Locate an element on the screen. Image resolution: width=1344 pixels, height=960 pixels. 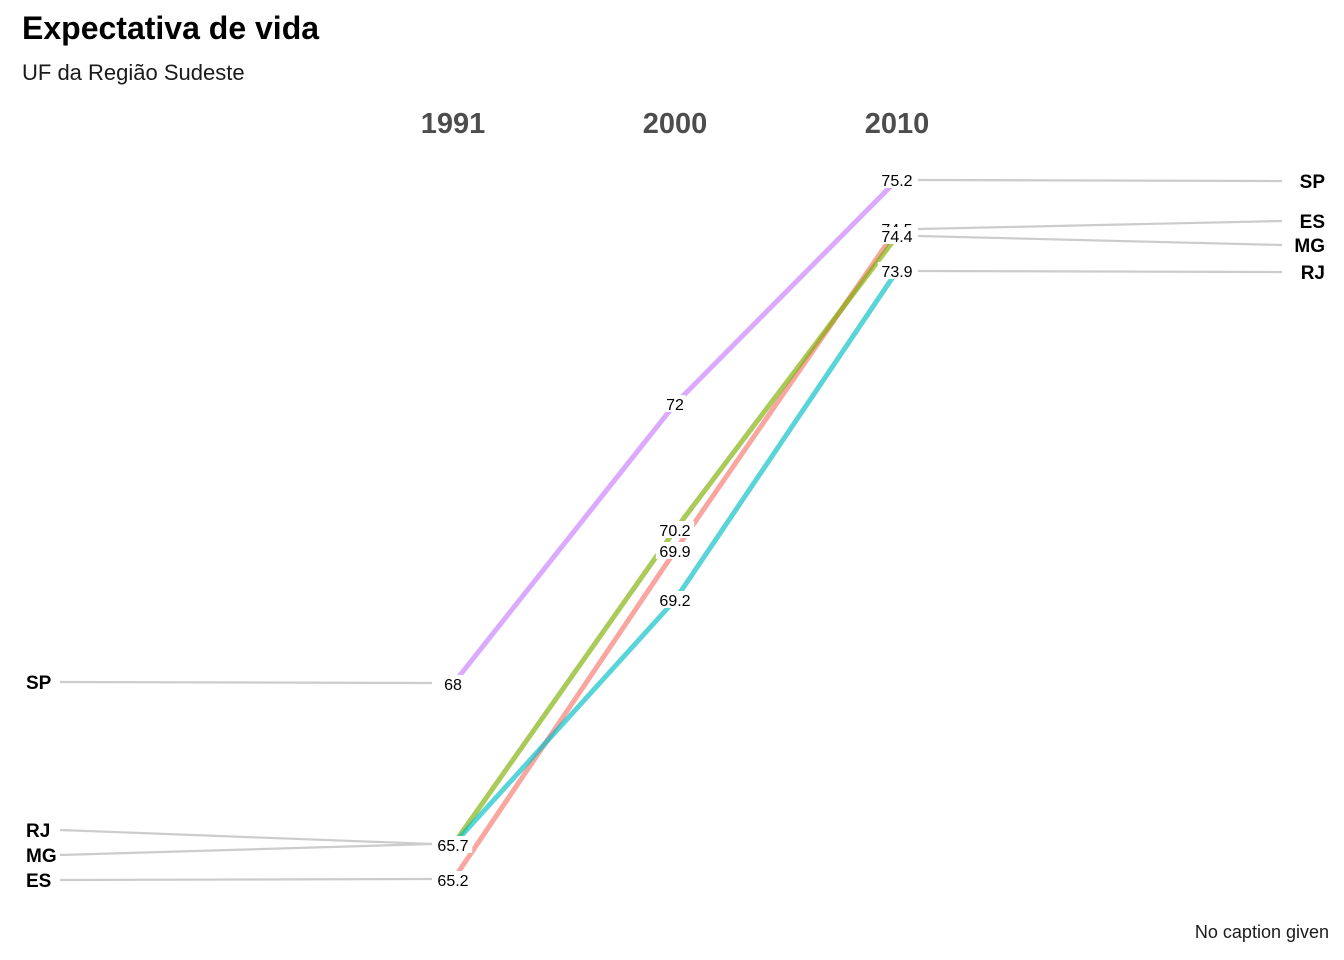
left-state-label-SP: SP is located at coordinates (39, 683).